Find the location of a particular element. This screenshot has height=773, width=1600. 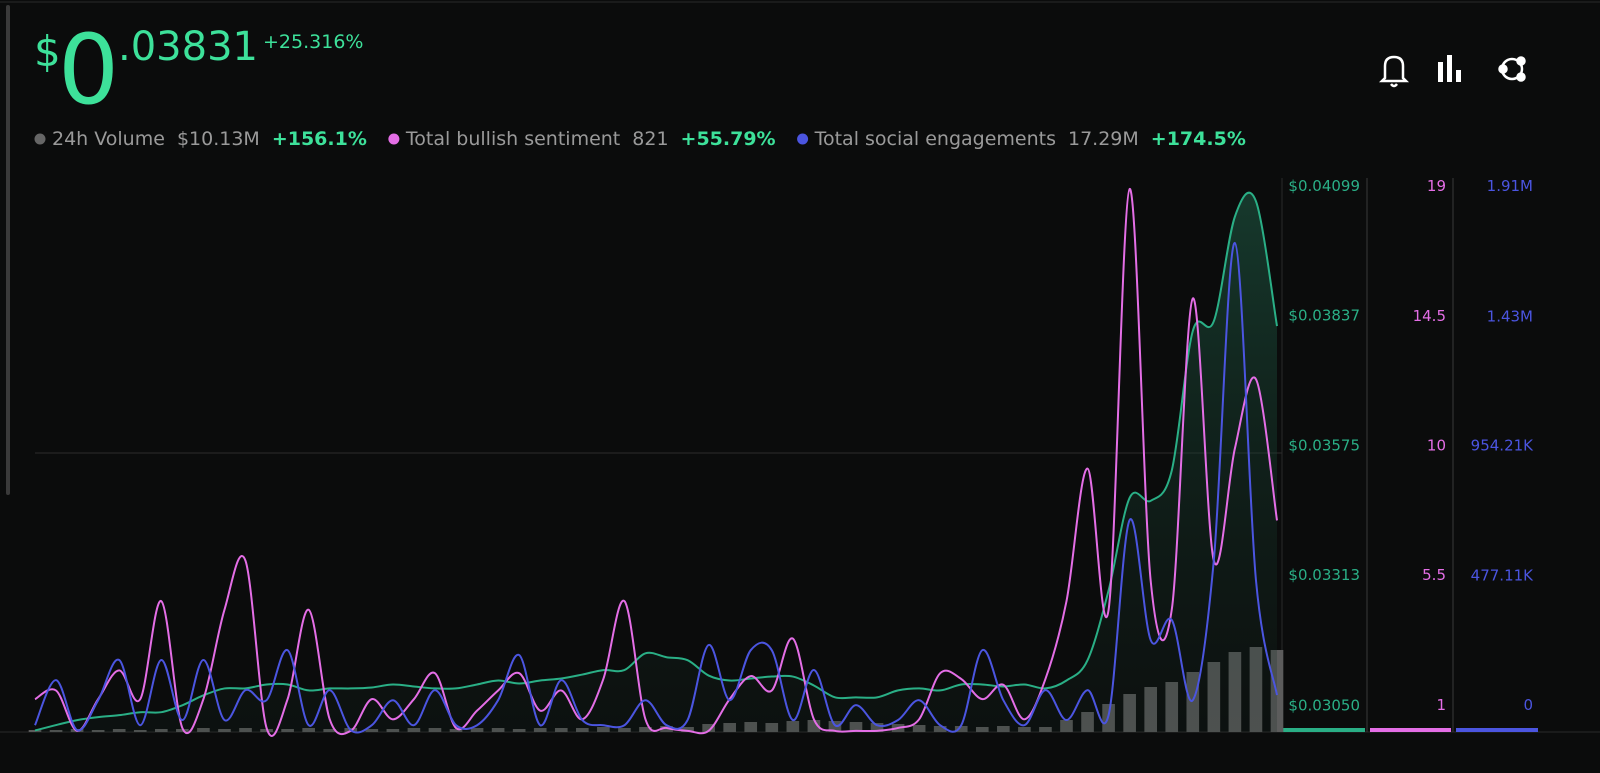

legend-change: +55.79% is located at coordinates (728, 139).